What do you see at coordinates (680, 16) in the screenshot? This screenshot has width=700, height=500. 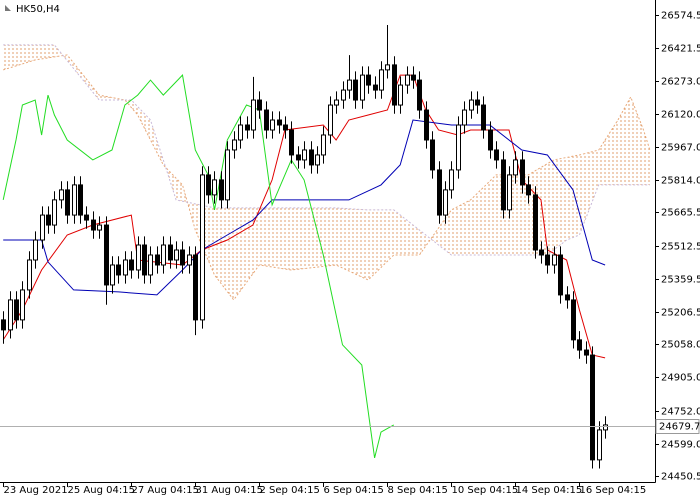 I see `y-tick-label: 26574.5` at bounding box center [680, 16].